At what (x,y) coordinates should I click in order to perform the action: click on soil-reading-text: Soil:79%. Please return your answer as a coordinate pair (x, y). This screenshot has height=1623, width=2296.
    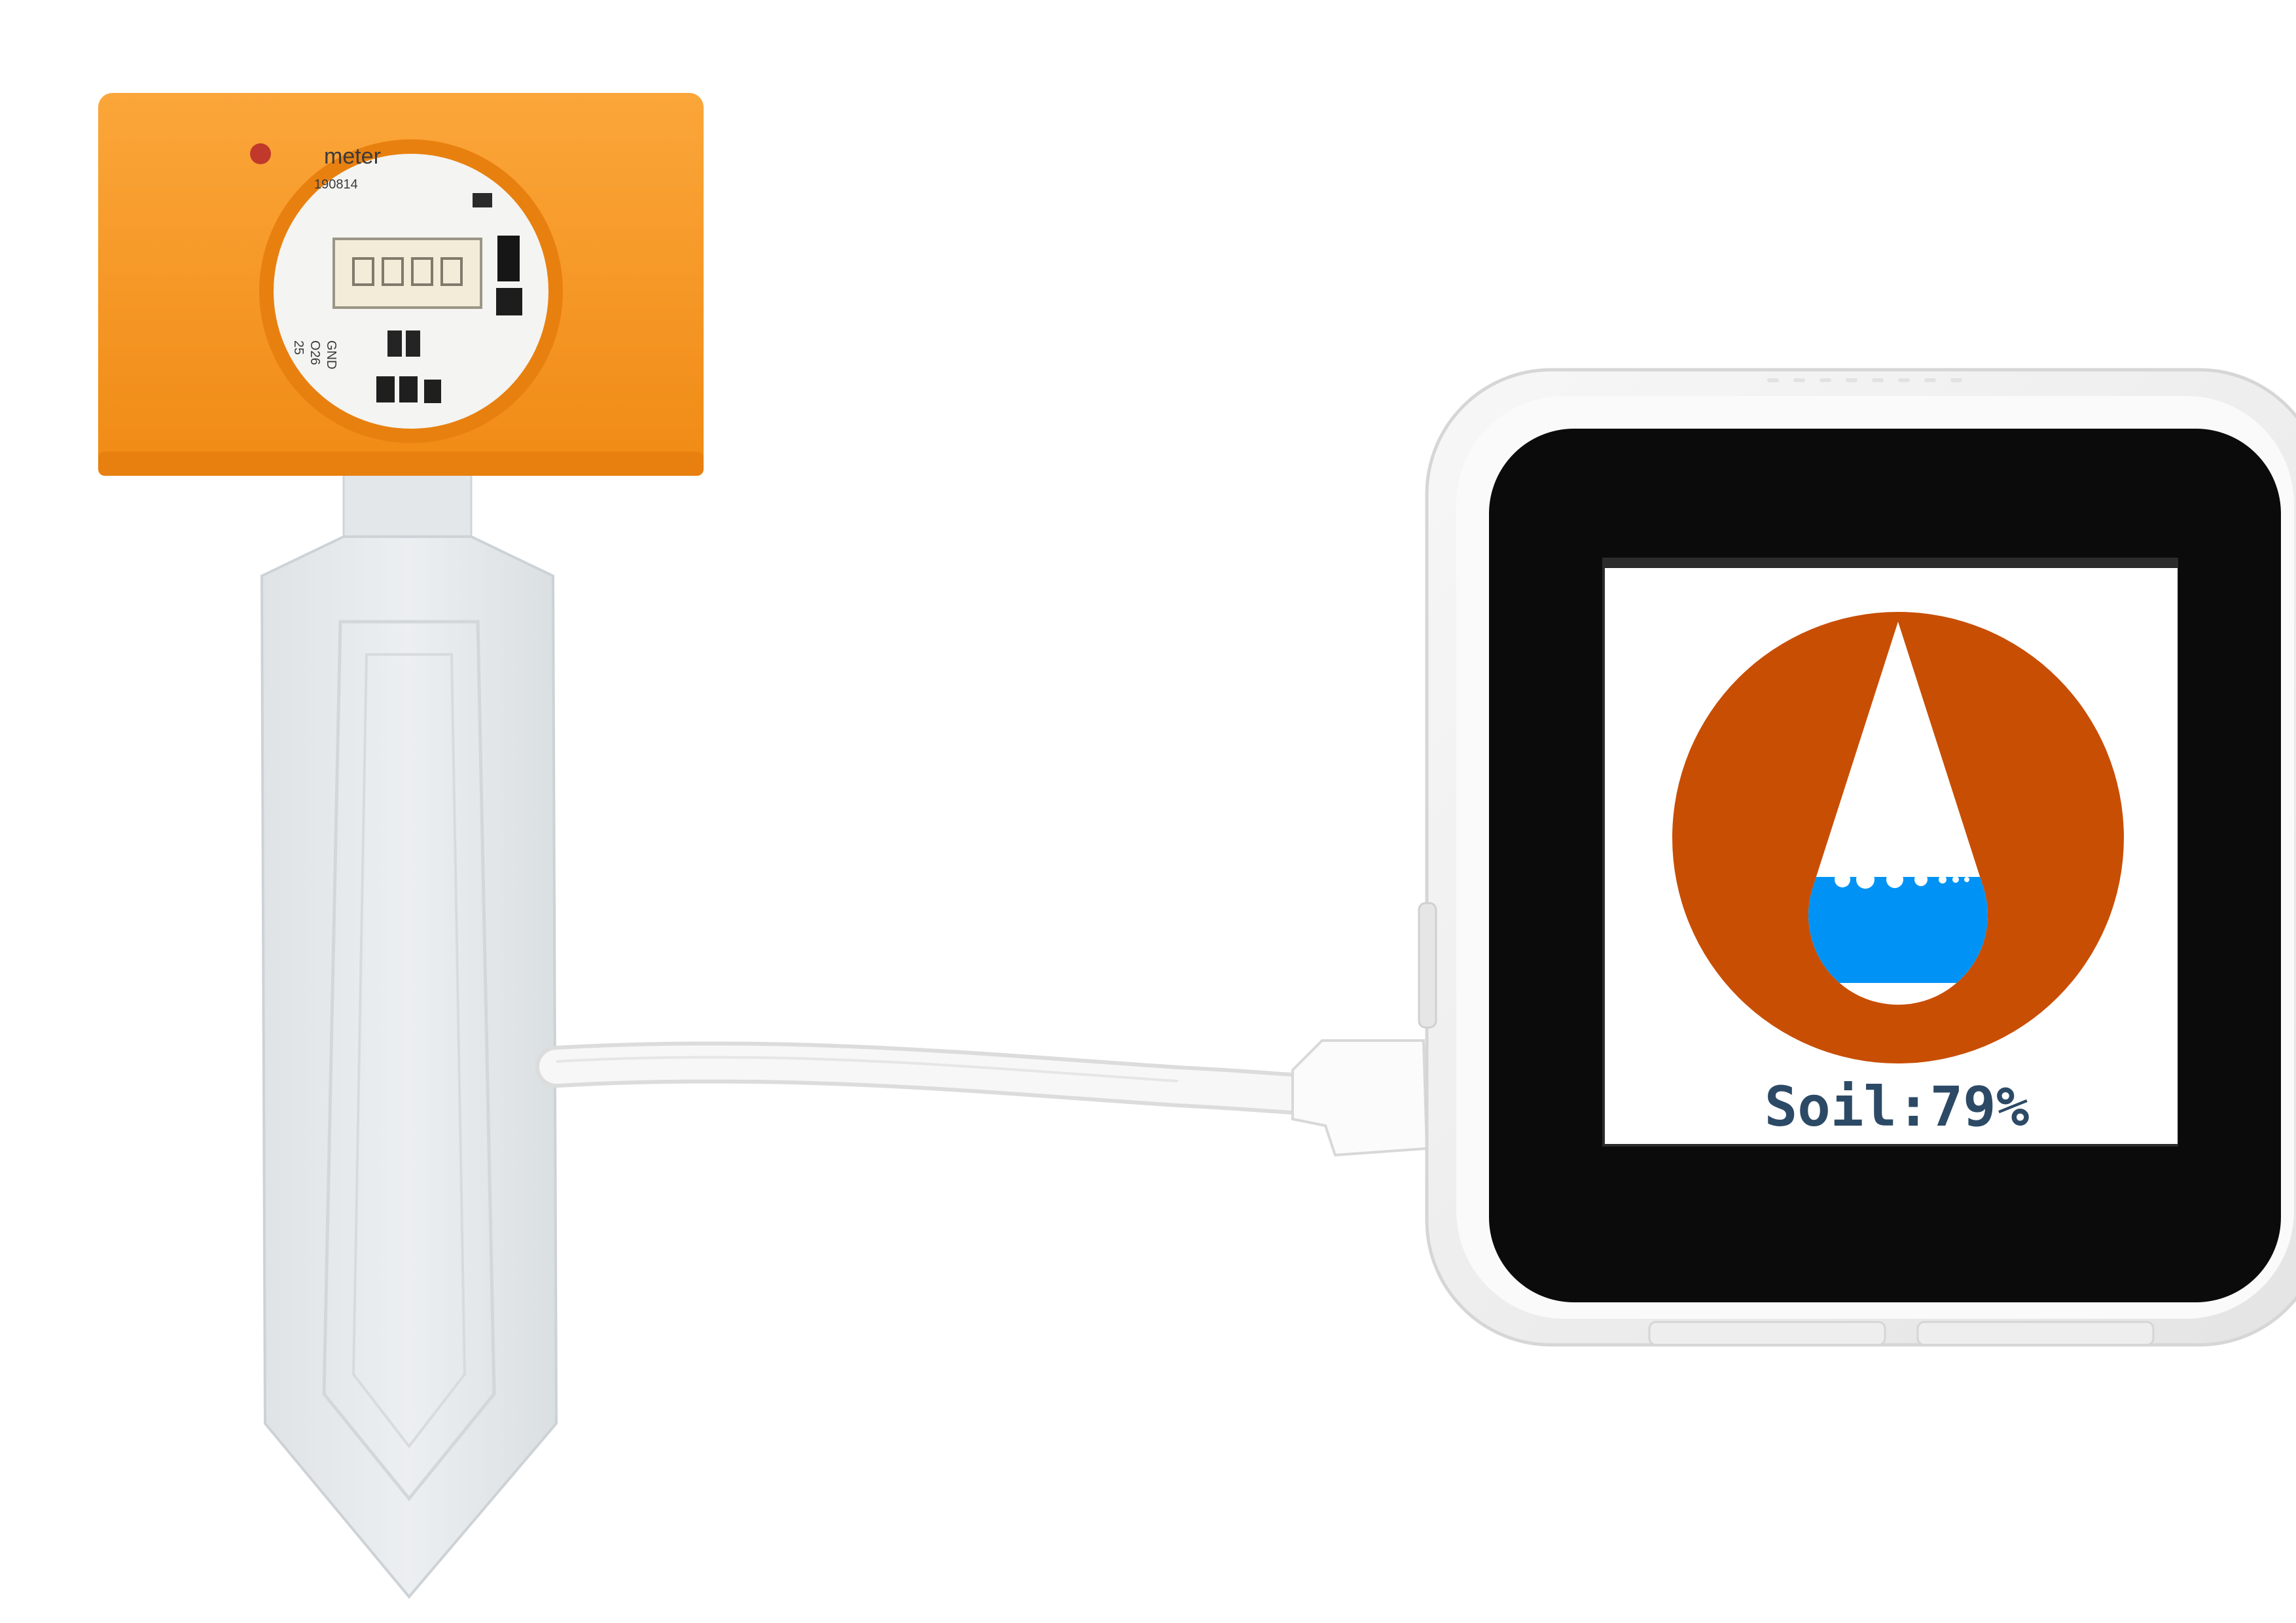
    Looking at the image, I should click on (1897, 1107).